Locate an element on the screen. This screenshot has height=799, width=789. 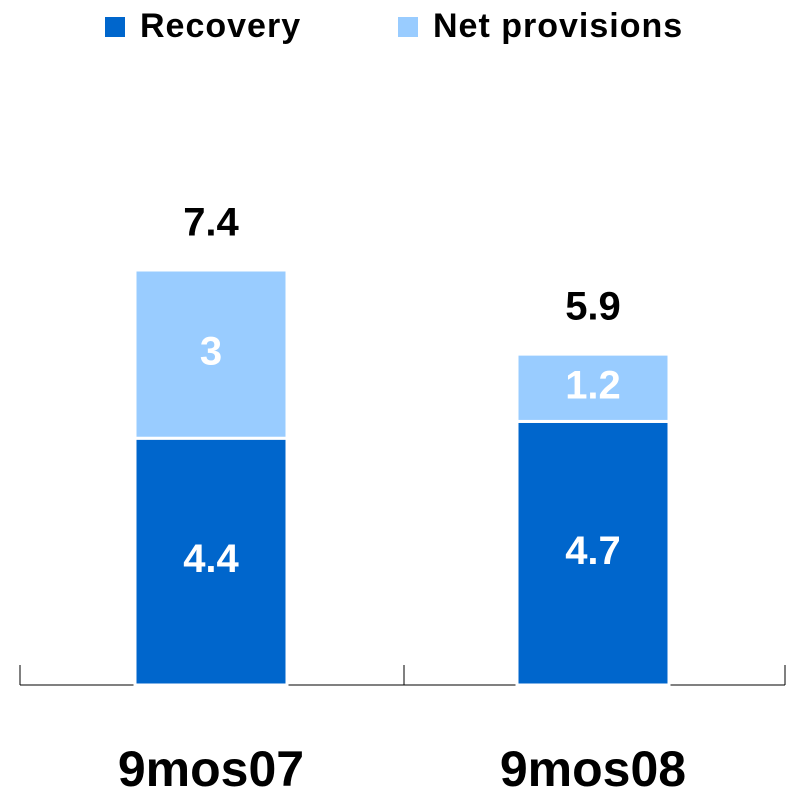
data-label: 4.4 is located at coordinates (211, 559).